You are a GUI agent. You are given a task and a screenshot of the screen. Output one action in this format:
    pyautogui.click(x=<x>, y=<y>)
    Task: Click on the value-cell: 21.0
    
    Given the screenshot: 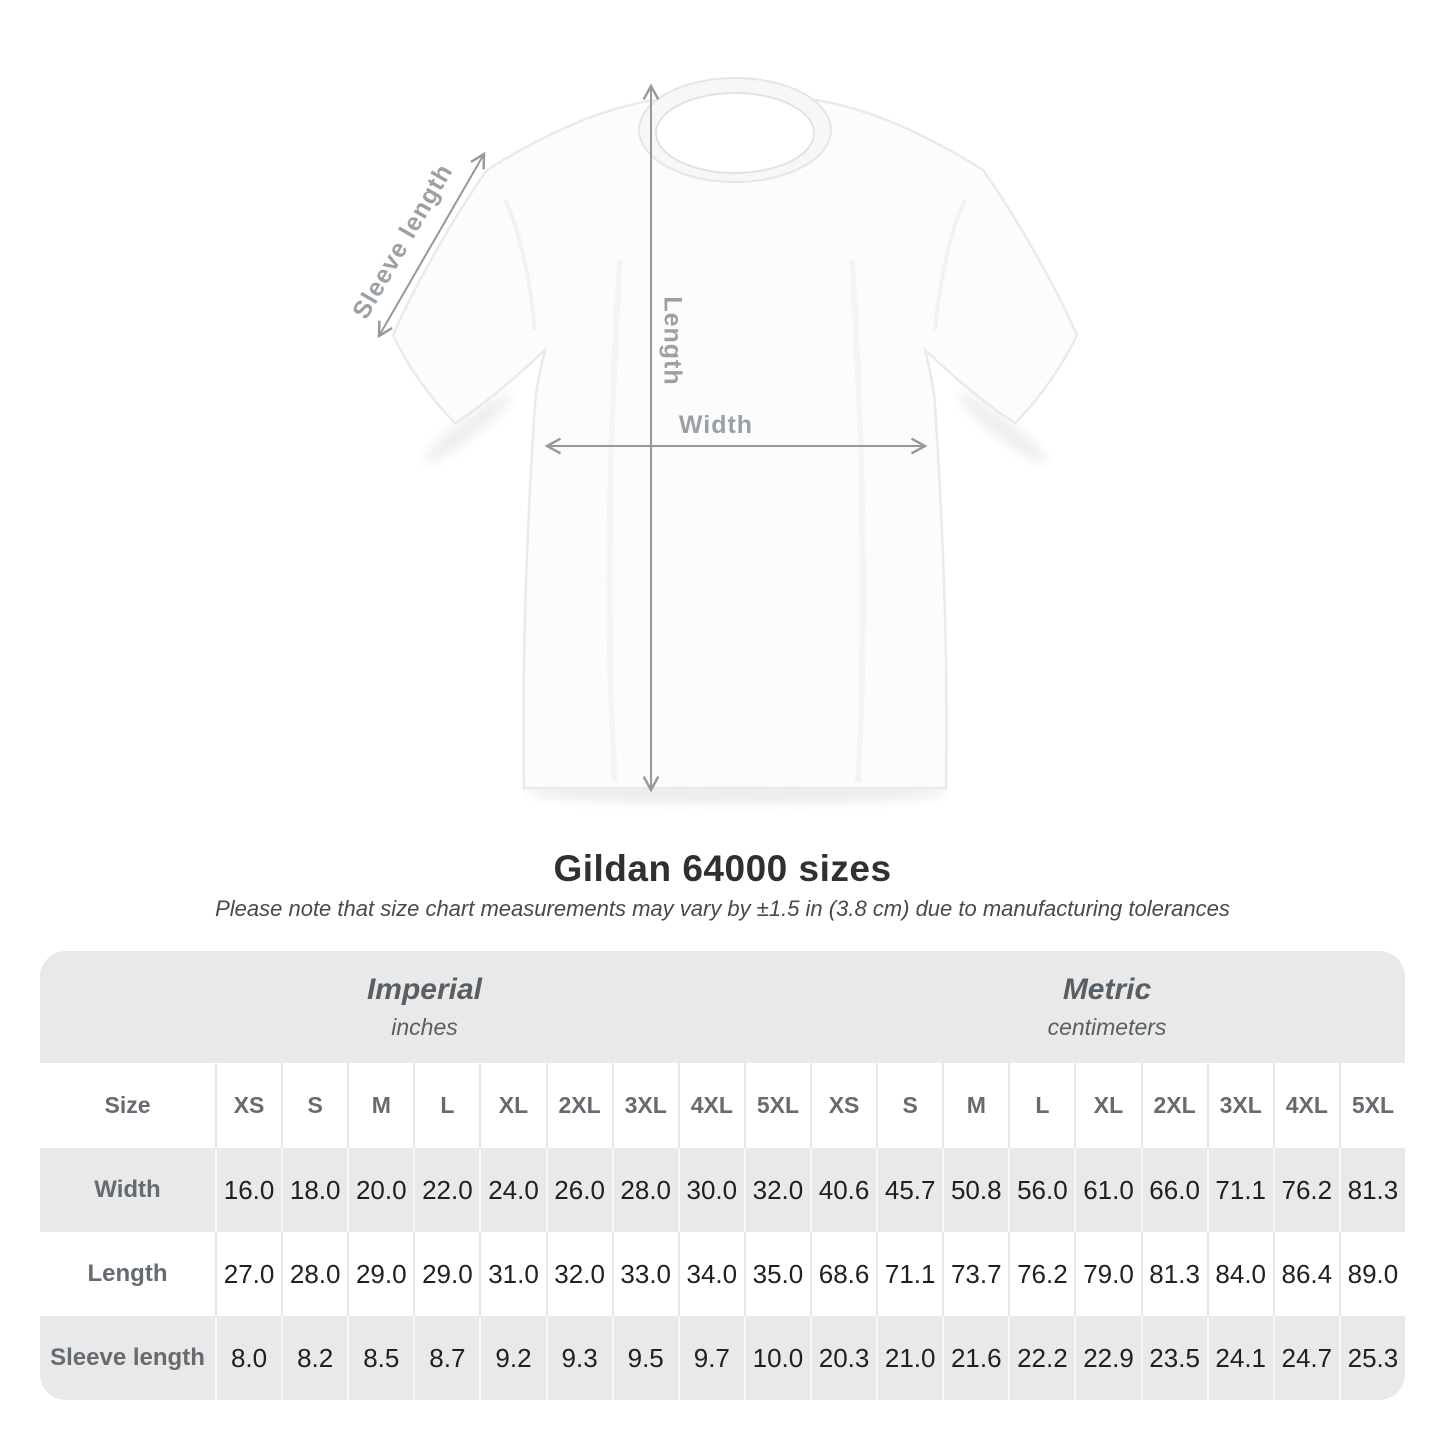 What is the action you would take?
    pyautogui.click(x=909, y=1358)
    